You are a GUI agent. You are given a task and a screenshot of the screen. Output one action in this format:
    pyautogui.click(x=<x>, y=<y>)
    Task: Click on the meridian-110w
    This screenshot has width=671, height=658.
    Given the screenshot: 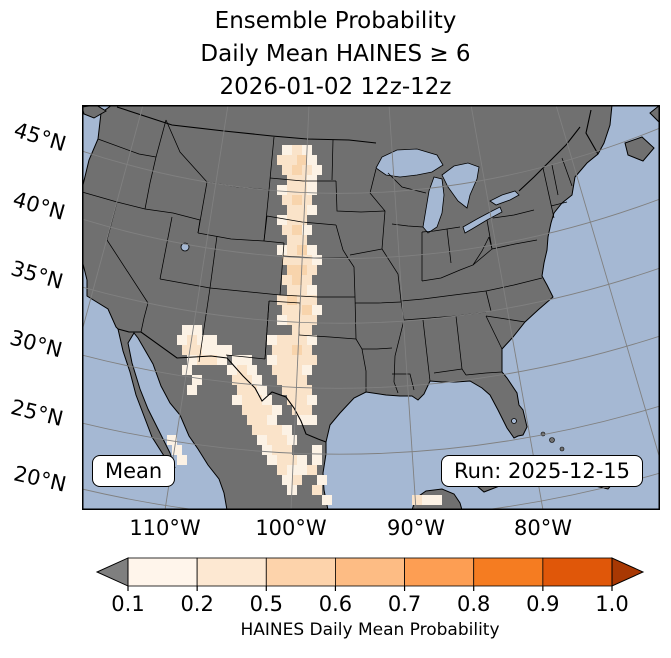 What is the action you would take?
    pyautogui.click(x=196, y=307)
    